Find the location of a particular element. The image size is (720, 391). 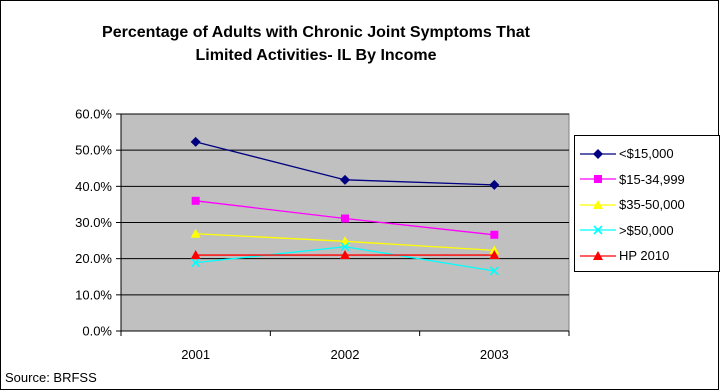

legend-item: $35-50,000 is located at coordinates (647, 205).